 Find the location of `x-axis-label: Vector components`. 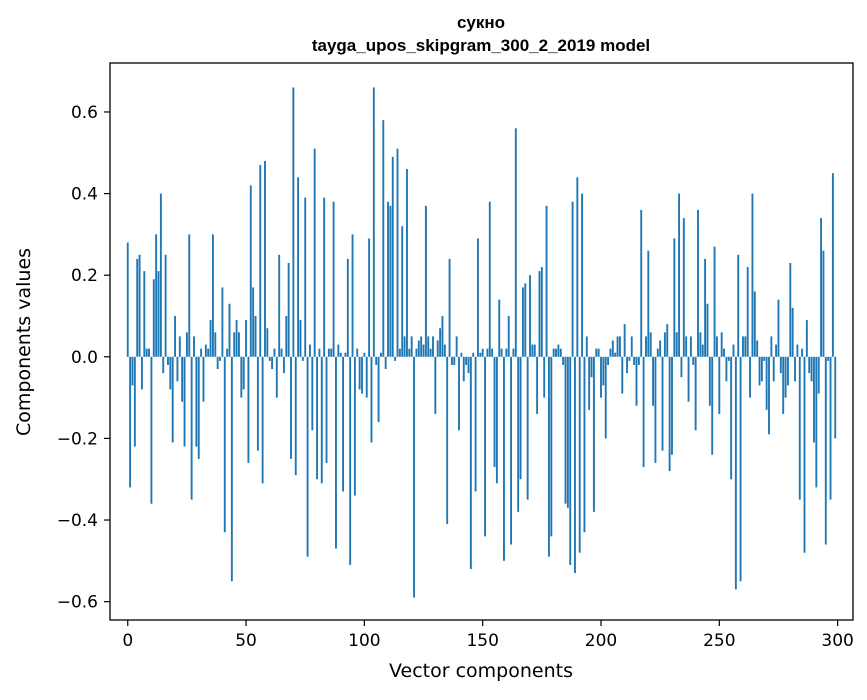

x-axis-label: Vector components is located at coordinates (481, 671).